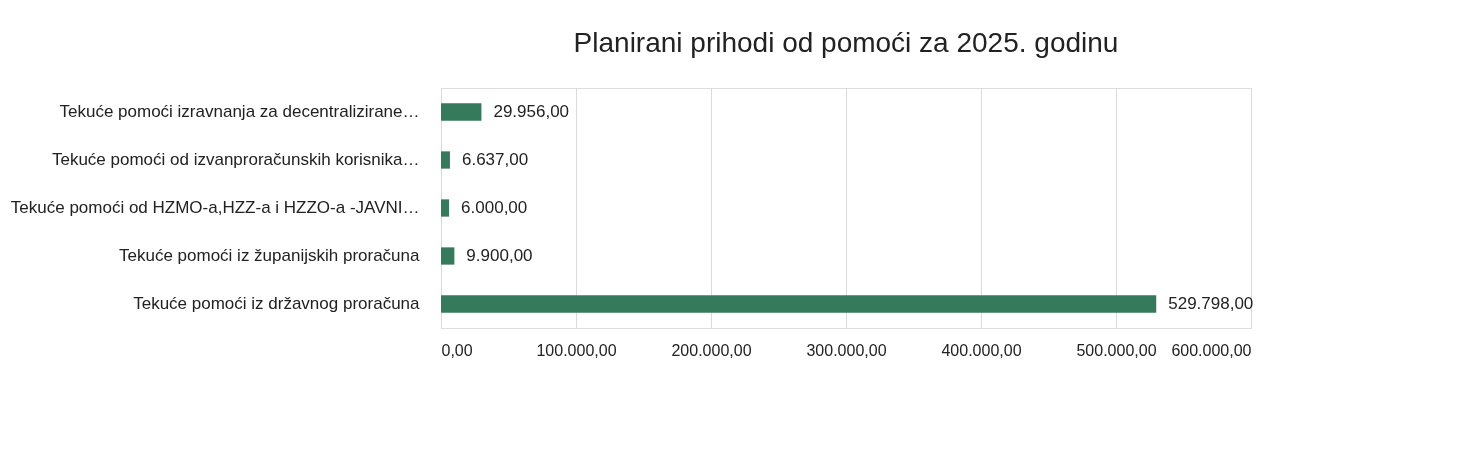 Image resolution: width=1466 pixels, height=449 pixels. Describe the element at coordinates (1116, 350) in the screenshot. I see `x-tick-label: 500.000,00` at that location.